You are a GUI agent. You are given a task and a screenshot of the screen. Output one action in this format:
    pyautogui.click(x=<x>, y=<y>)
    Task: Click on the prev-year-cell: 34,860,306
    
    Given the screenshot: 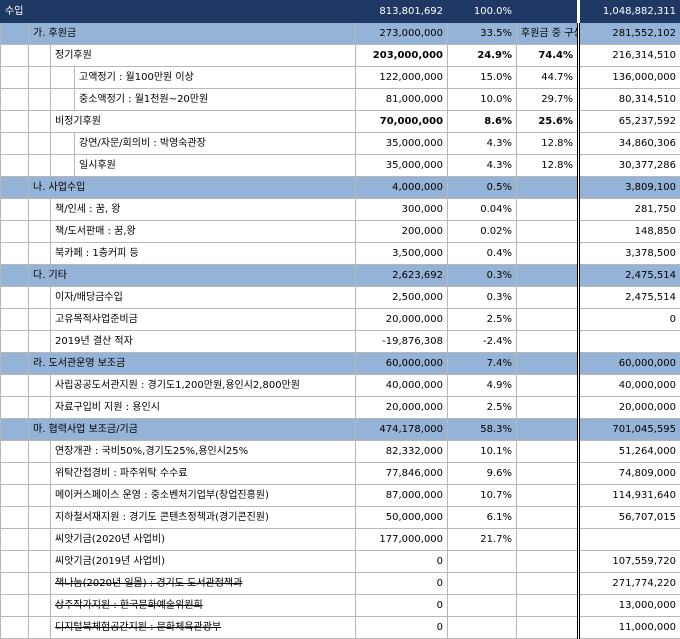 What is the action you would take?
    pyautogui.click(x=629, y=144)
    